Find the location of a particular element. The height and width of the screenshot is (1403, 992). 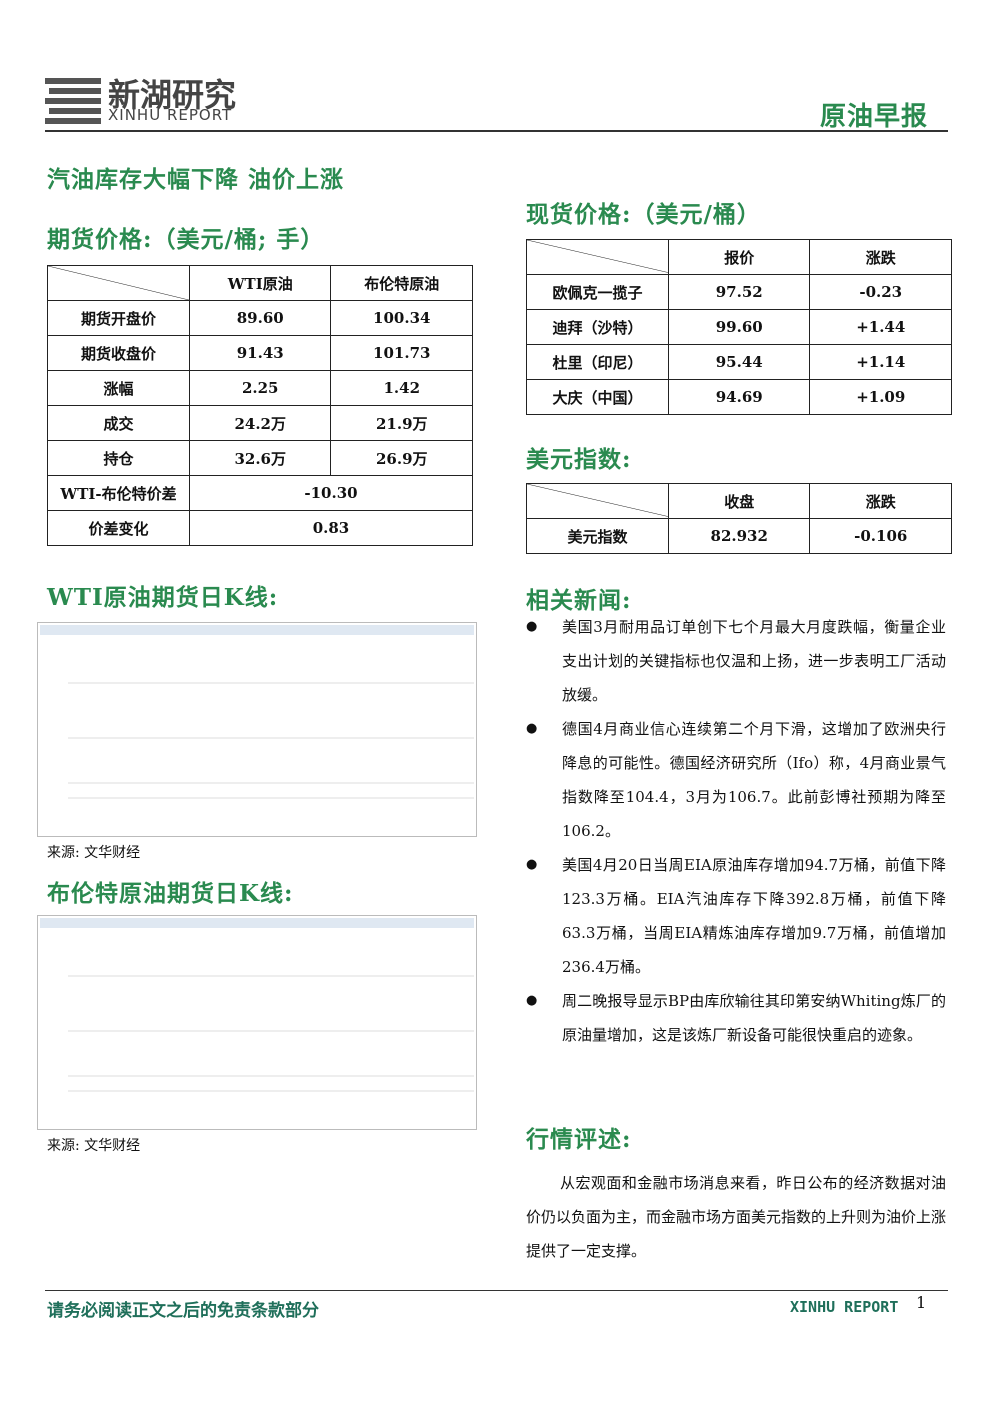

cell: 91.43 is located at coordinates (260, 353).